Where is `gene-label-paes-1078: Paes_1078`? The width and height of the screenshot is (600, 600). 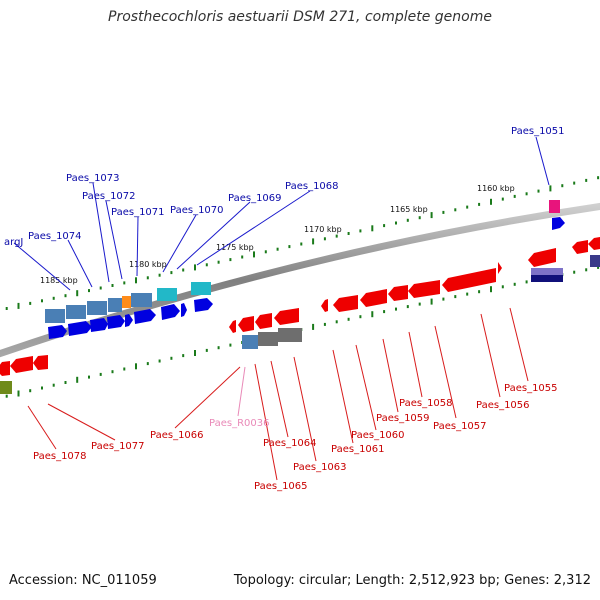 gene-label-paes-1078: Paes_1078 is located at coordinates (60, 456).